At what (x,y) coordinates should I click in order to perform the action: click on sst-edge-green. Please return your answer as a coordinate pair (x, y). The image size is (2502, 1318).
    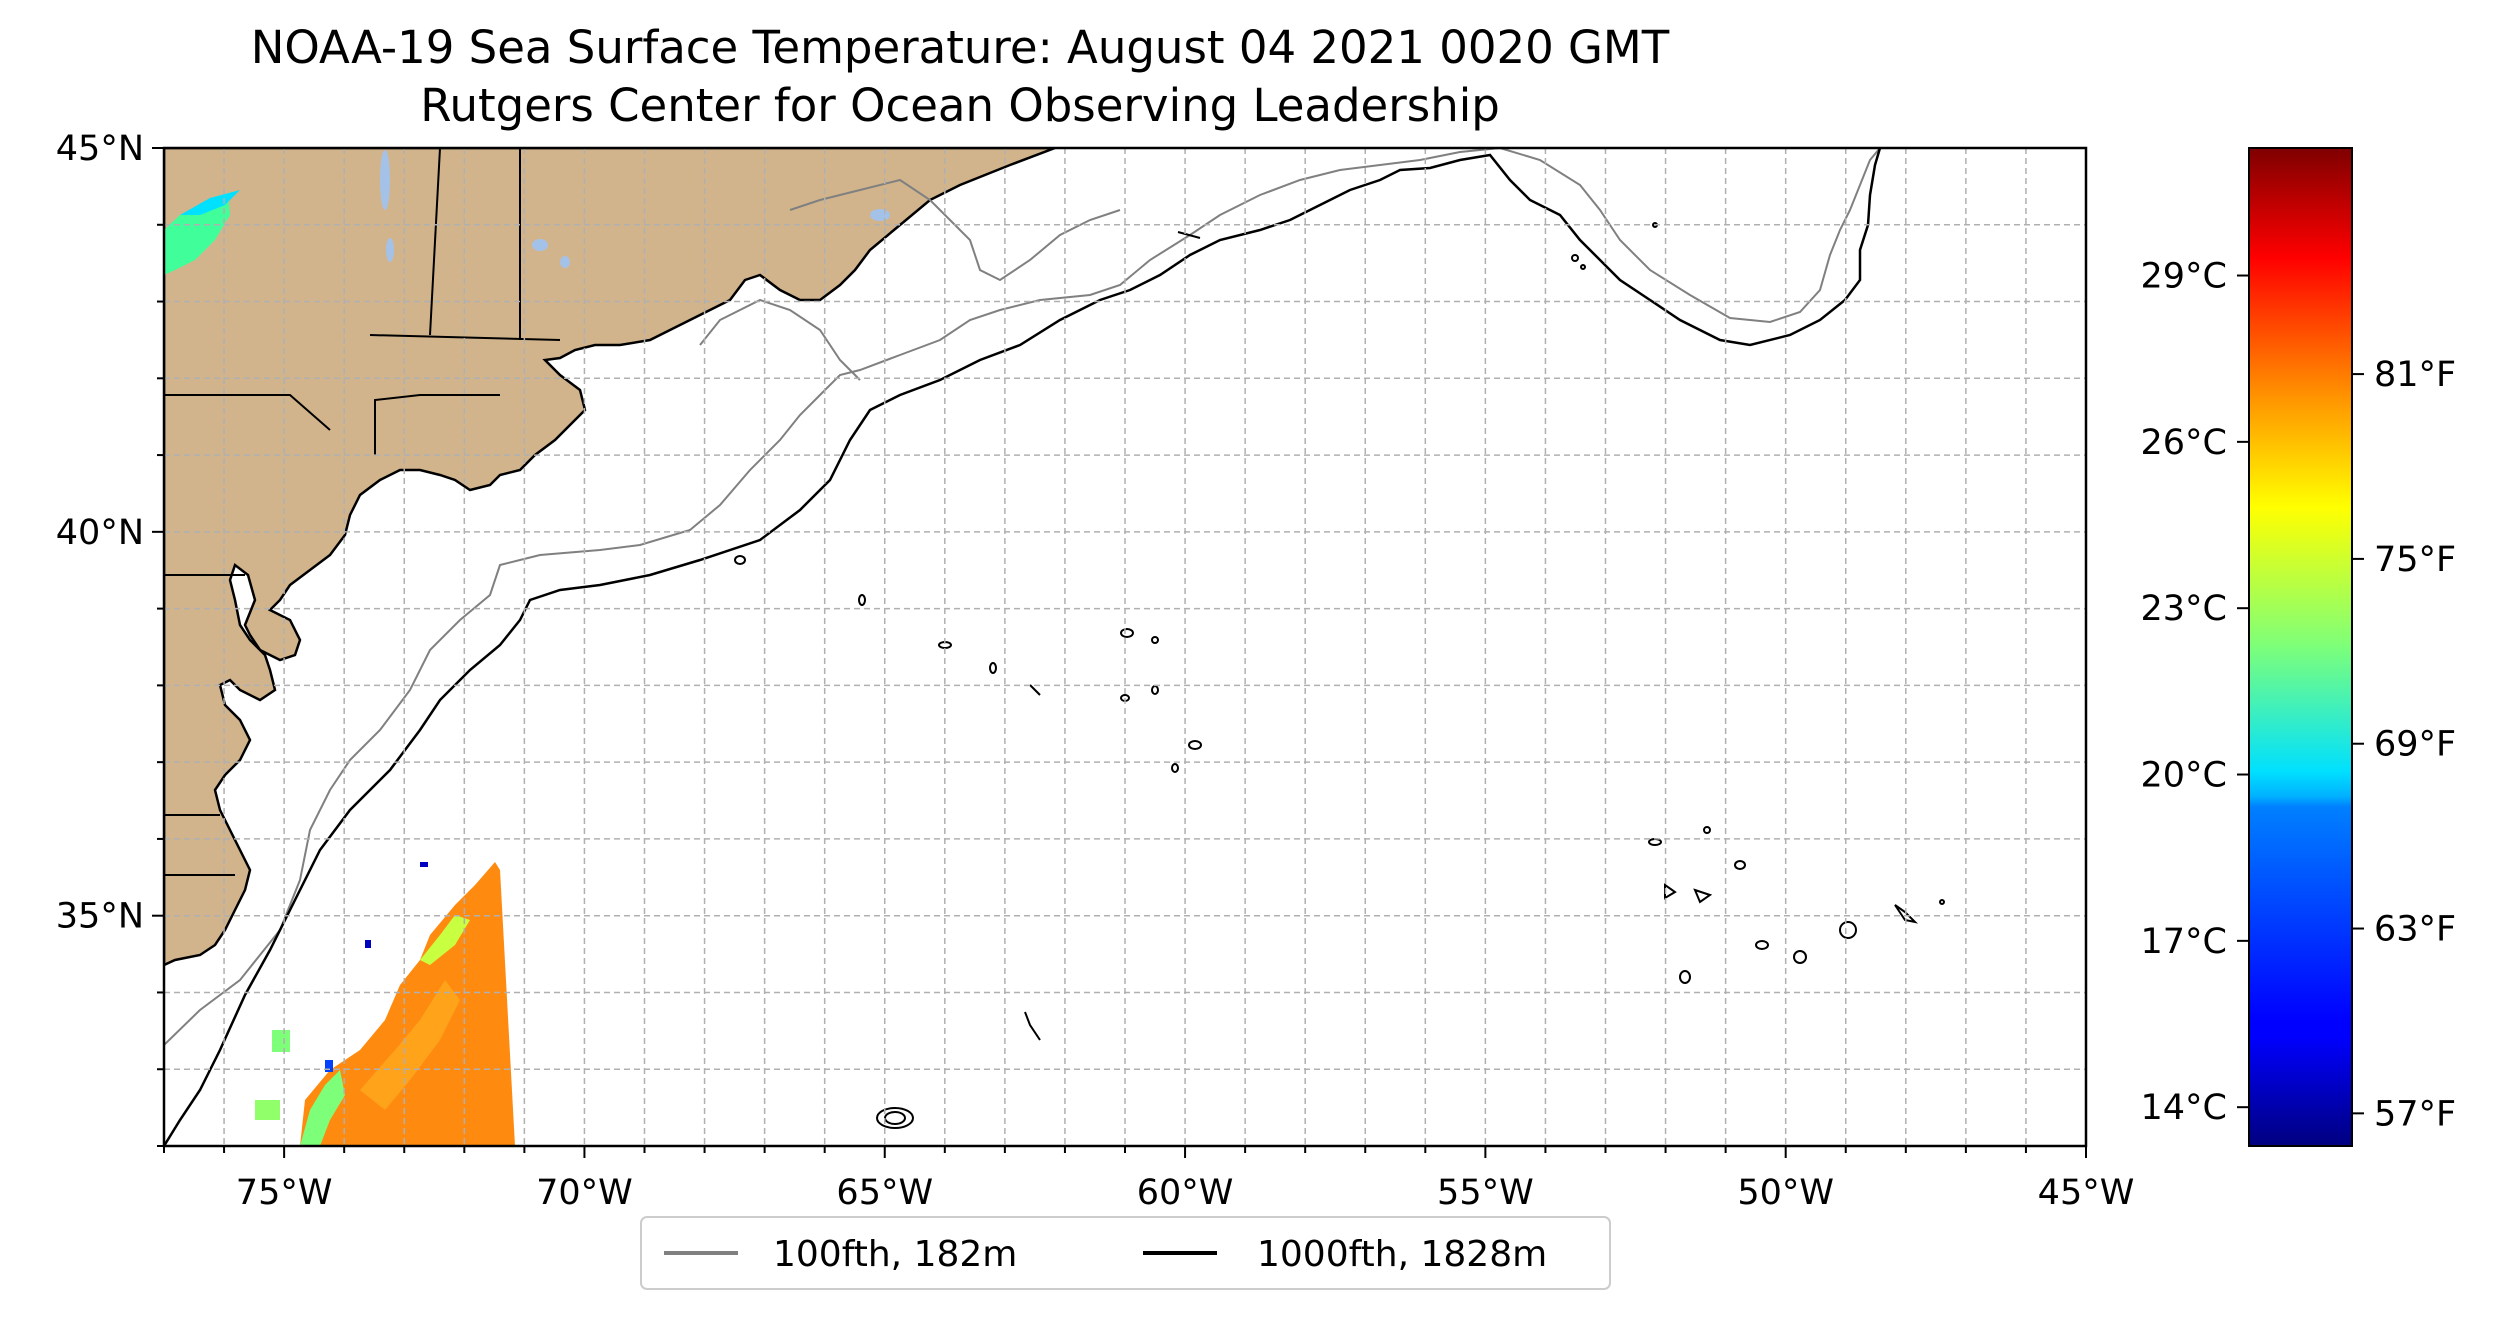
    Looking at the image, I should click on (322, 1108).